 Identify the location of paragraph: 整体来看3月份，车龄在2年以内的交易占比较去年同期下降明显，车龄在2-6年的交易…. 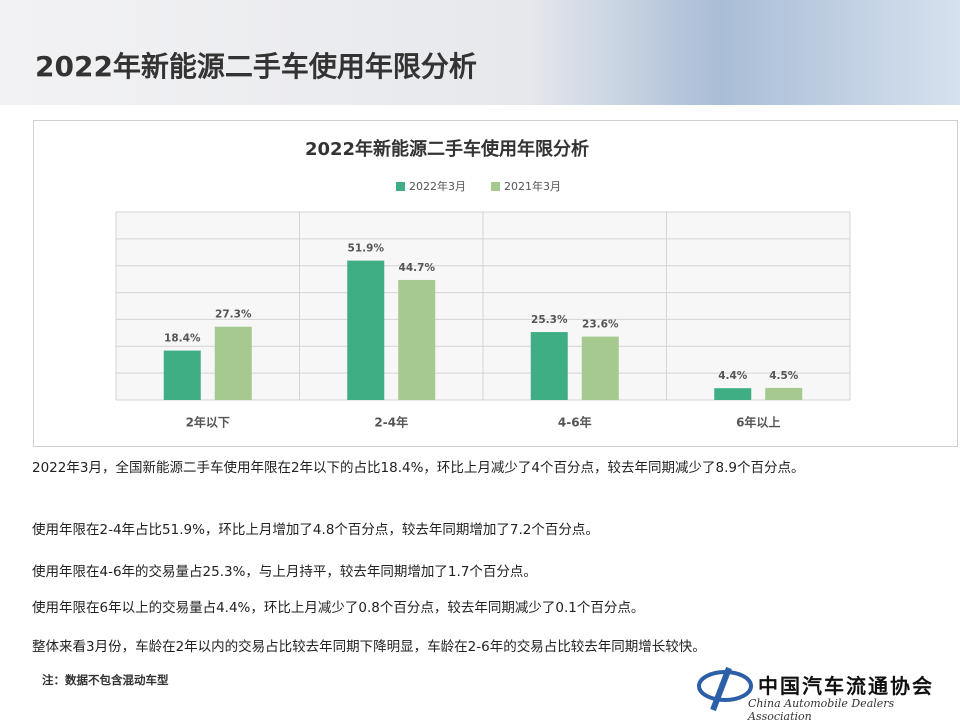
(369, 647).